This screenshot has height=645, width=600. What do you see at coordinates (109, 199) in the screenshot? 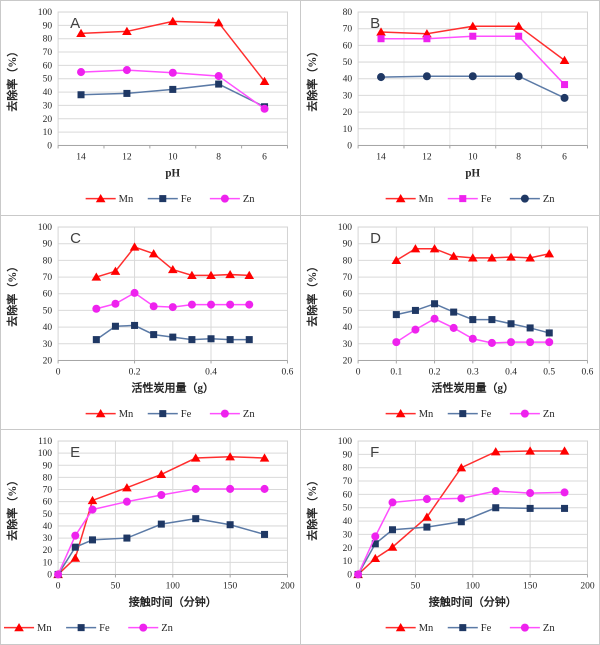
I see `legend-item-Mn-panel-A: Mn` at bounding box center [109, 199].